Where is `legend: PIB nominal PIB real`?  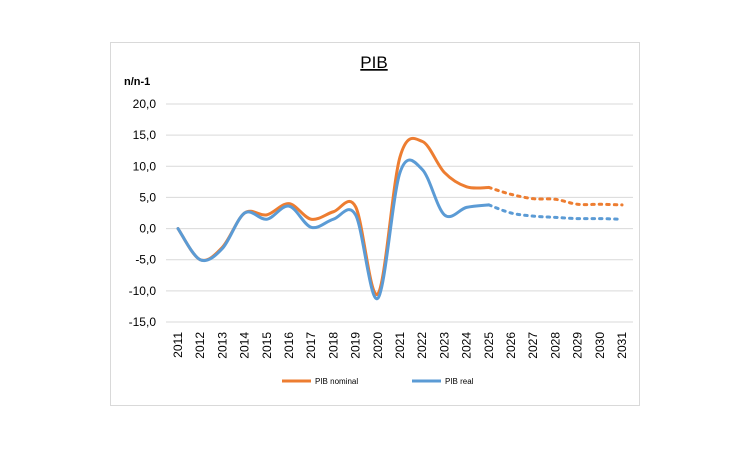 legend: PIB nominal PIB real is located at coordinates (378, 381).